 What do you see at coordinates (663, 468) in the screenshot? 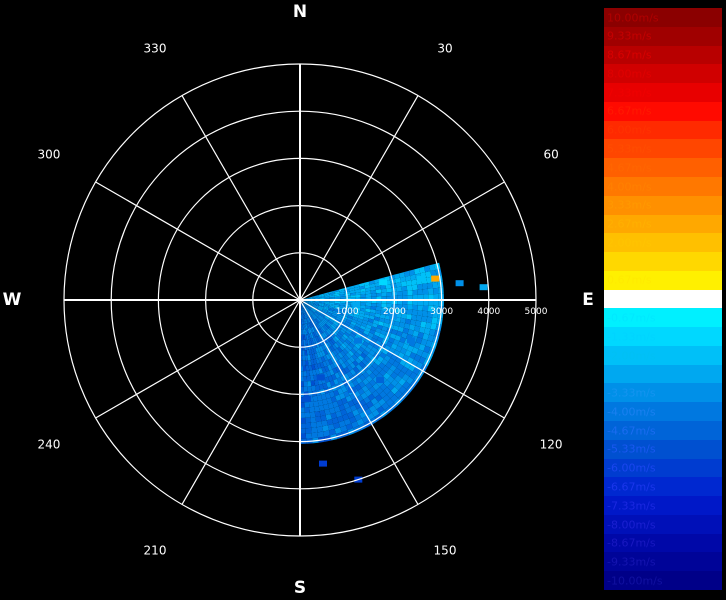
I see `colorbar-entry: -6.00m/s` at bounding box center [663, 468].